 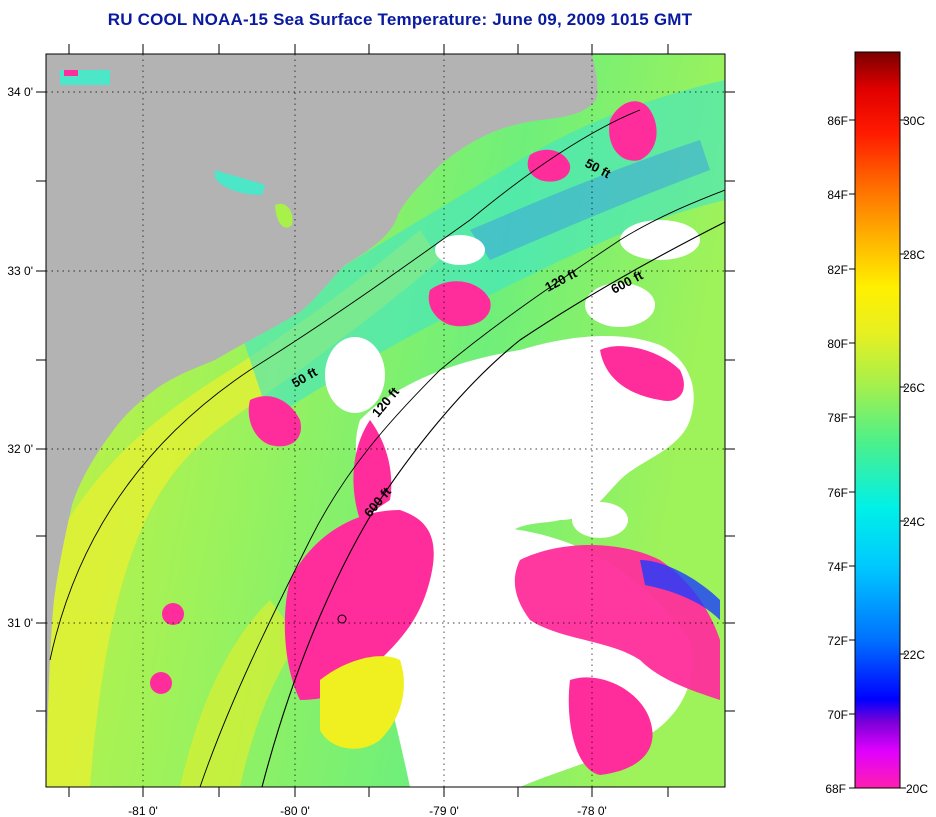 I want to click on colorbar-label-fahrenheit: 78F, so click(x=837, y=418).